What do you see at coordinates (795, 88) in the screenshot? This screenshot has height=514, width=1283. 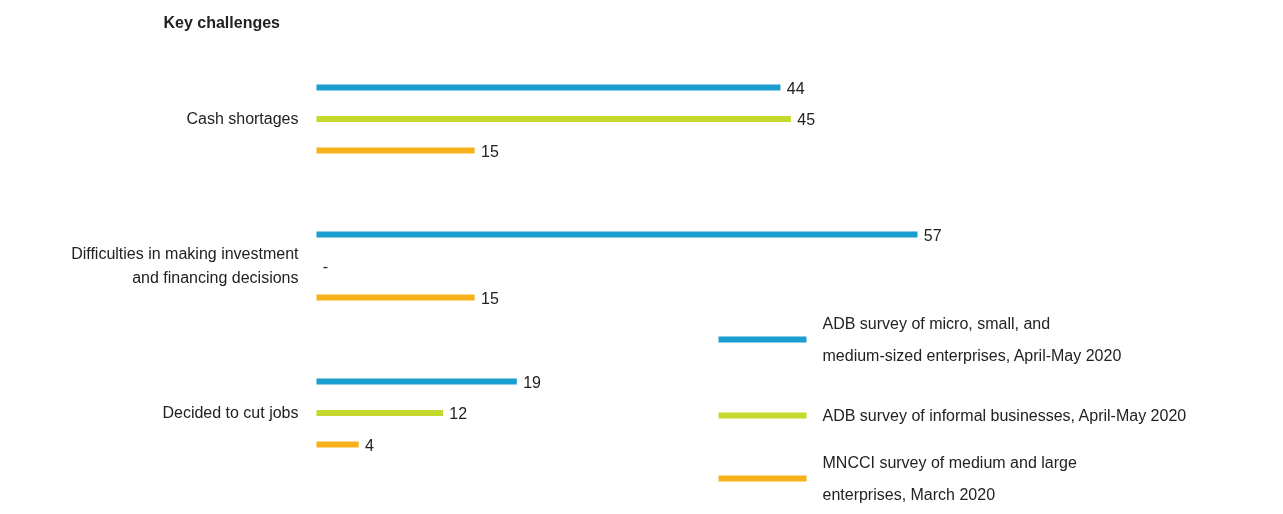 I see `data-label: 44` at bounding box center [795, 88].